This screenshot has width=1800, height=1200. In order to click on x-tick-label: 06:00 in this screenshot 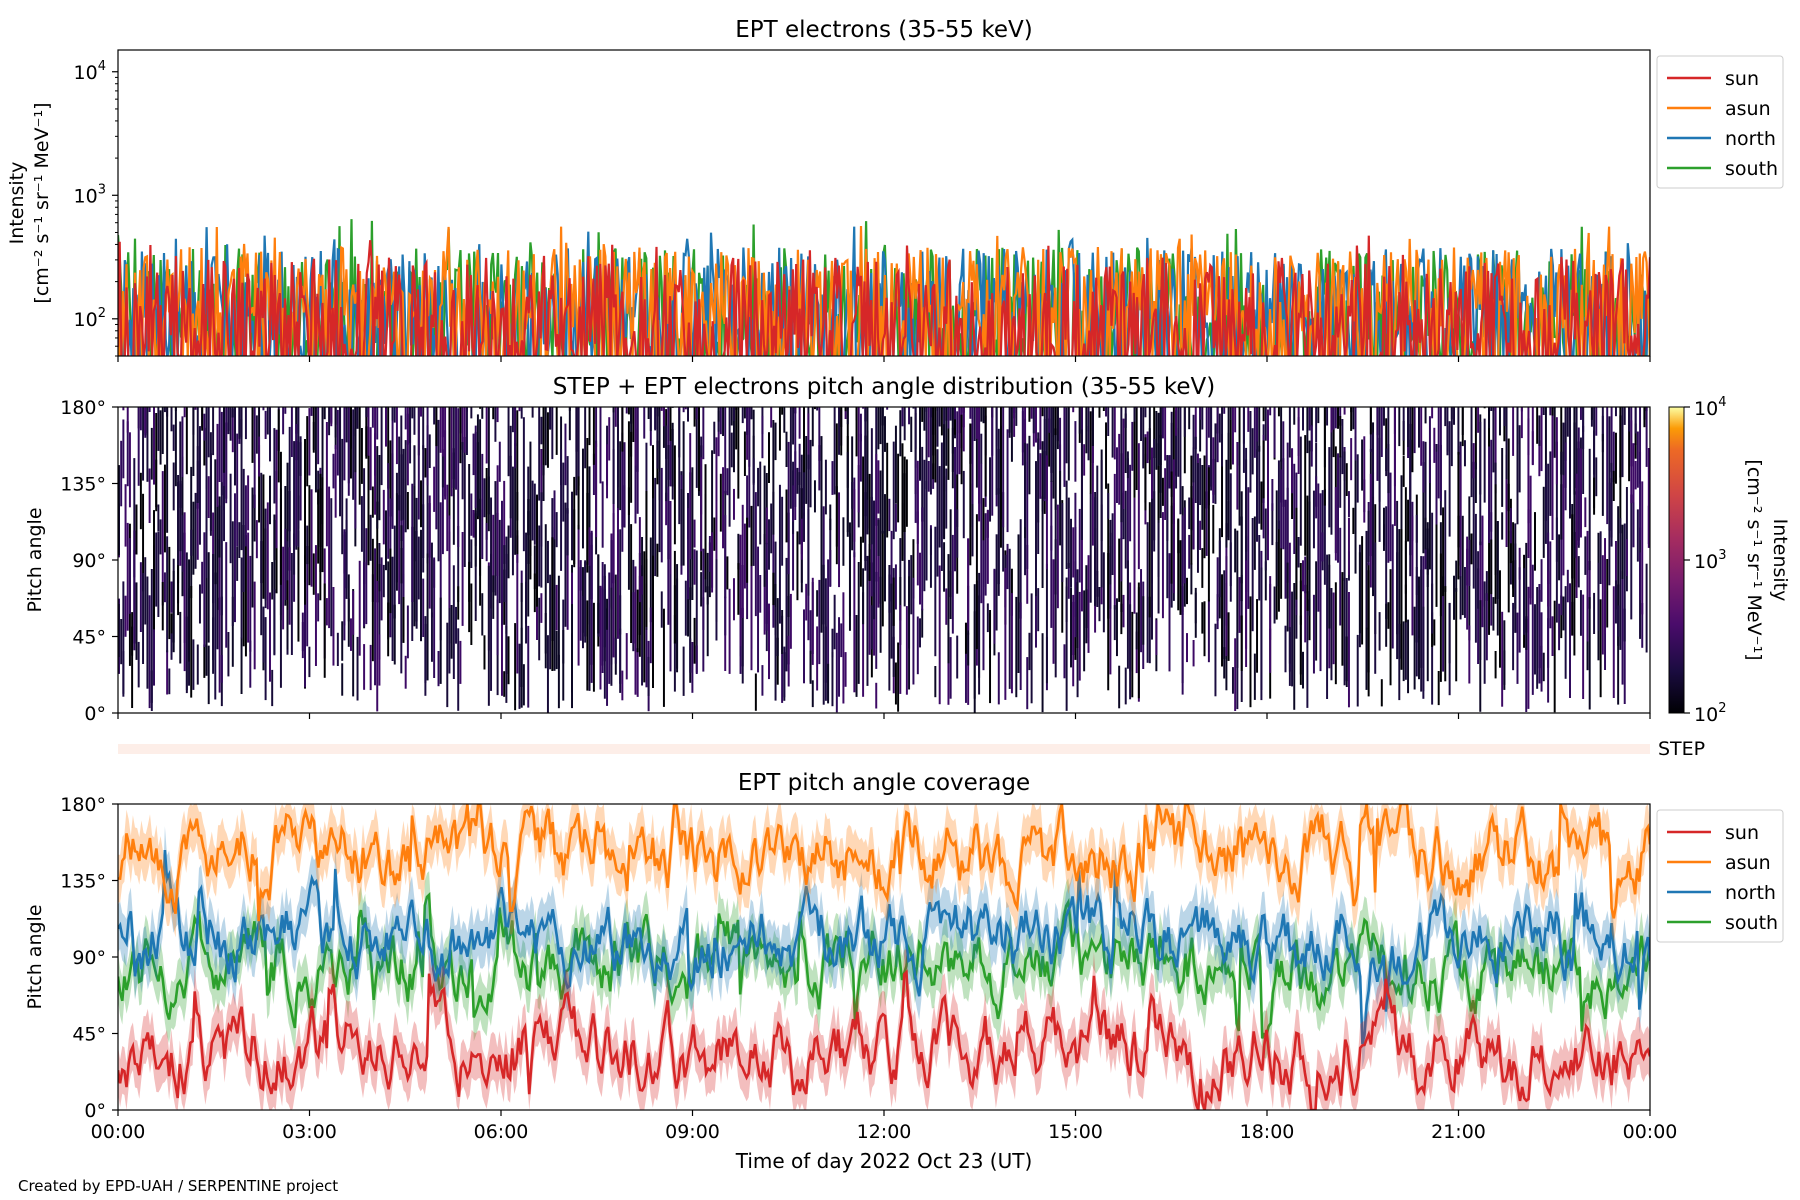, I will do `click(501, 1132)`.